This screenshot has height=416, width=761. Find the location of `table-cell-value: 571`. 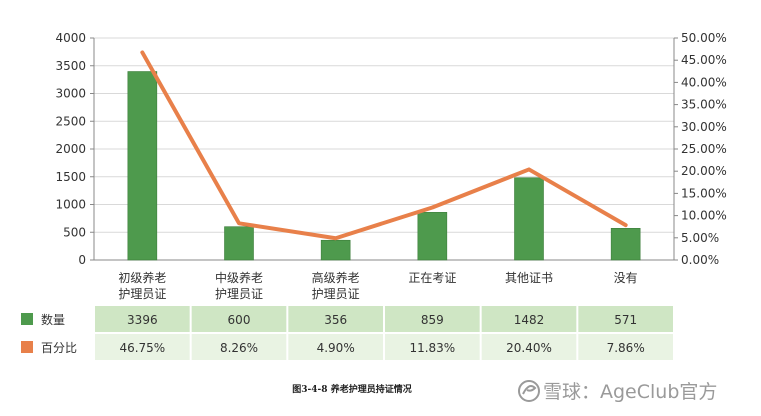

table-cell-value: 571 is located at coordinates (625, 320).